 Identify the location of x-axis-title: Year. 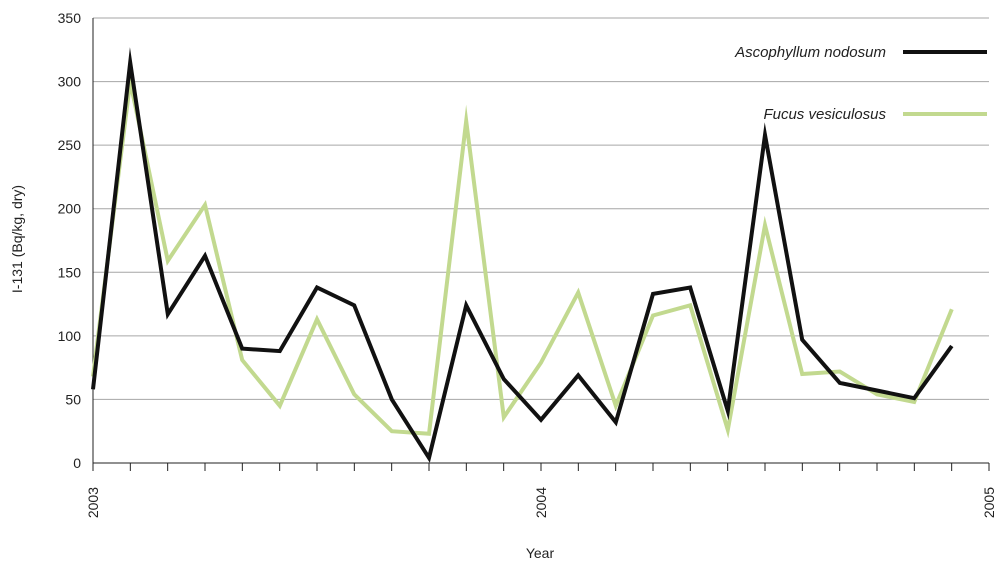
(540, 553).